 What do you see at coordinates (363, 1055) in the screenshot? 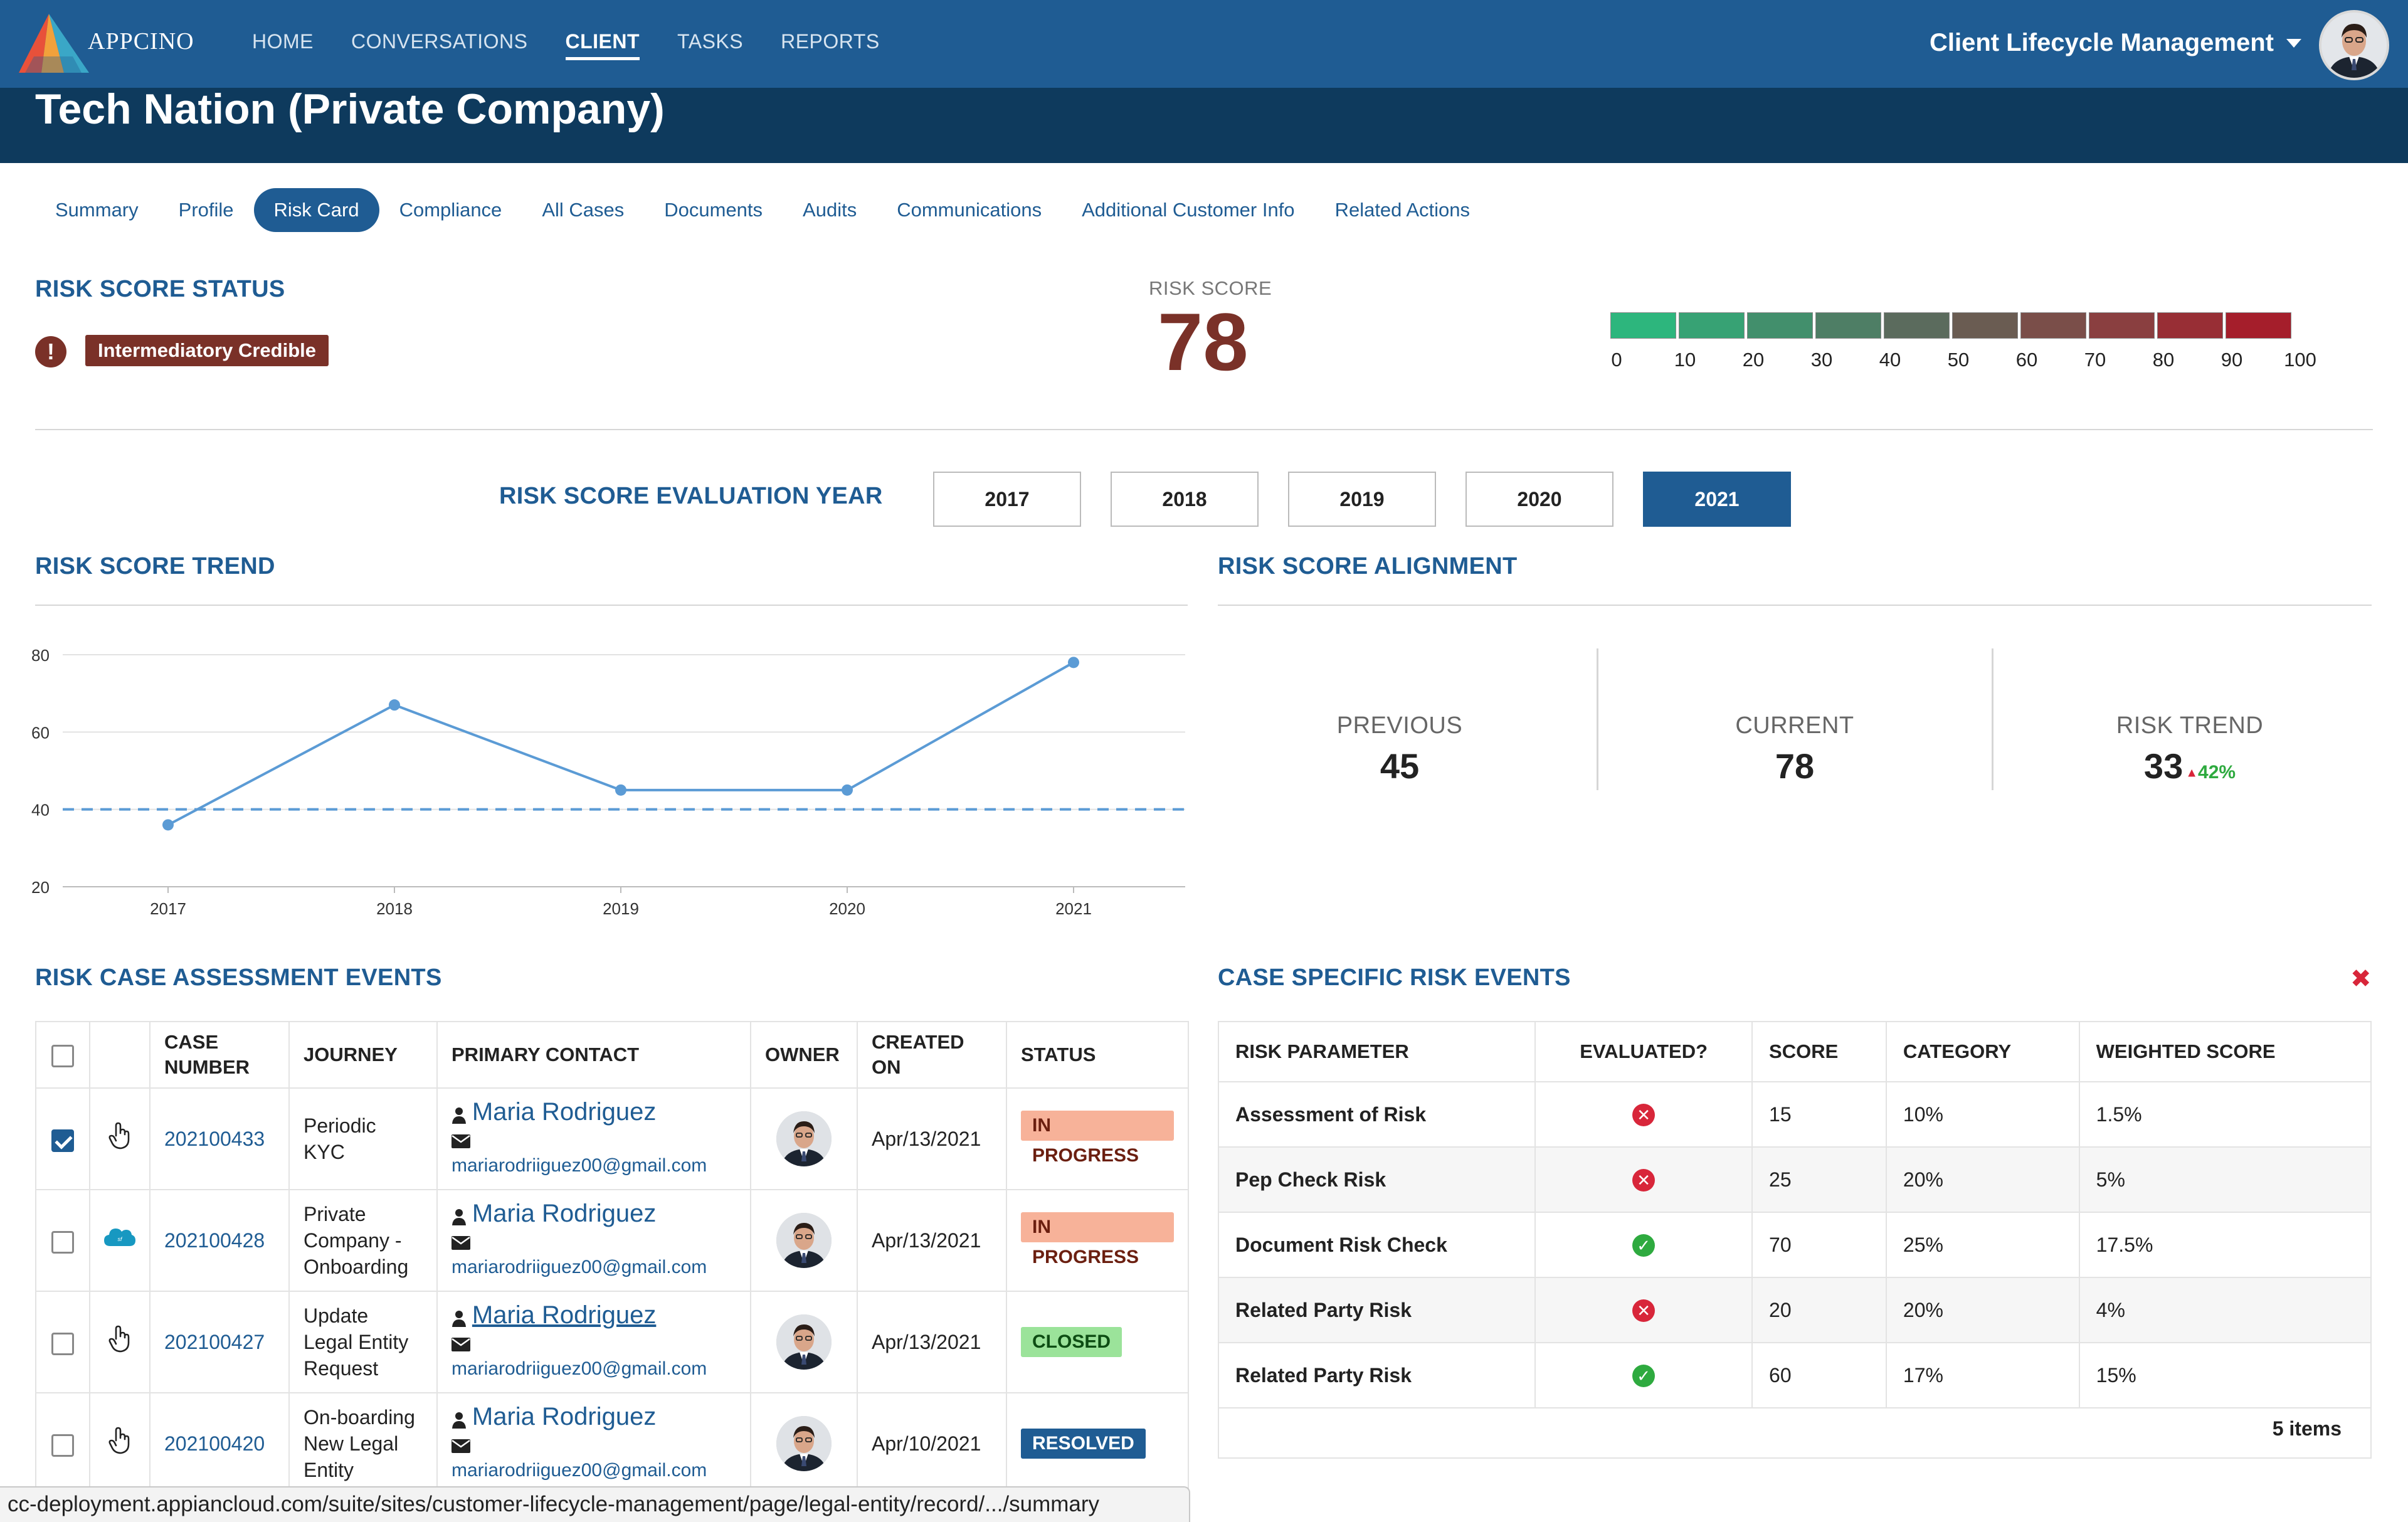
I see `column-header-journey: JOURNEY` at bounding box center [363, 1055].